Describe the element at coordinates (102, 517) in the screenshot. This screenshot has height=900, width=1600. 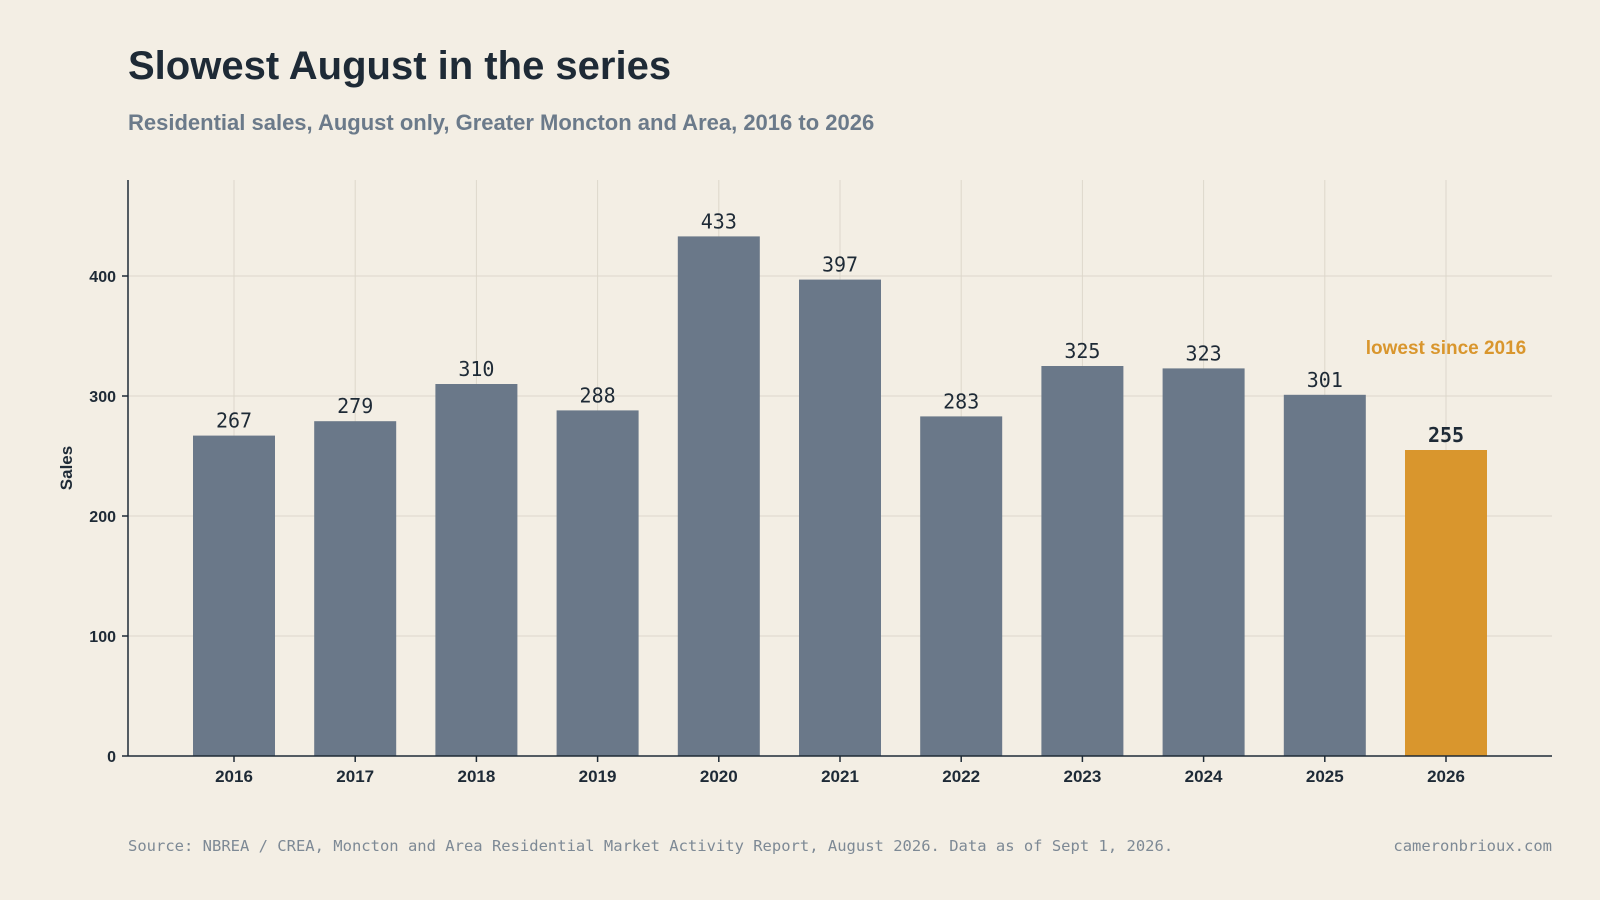
I see `y-tick-label: 200` at that location.